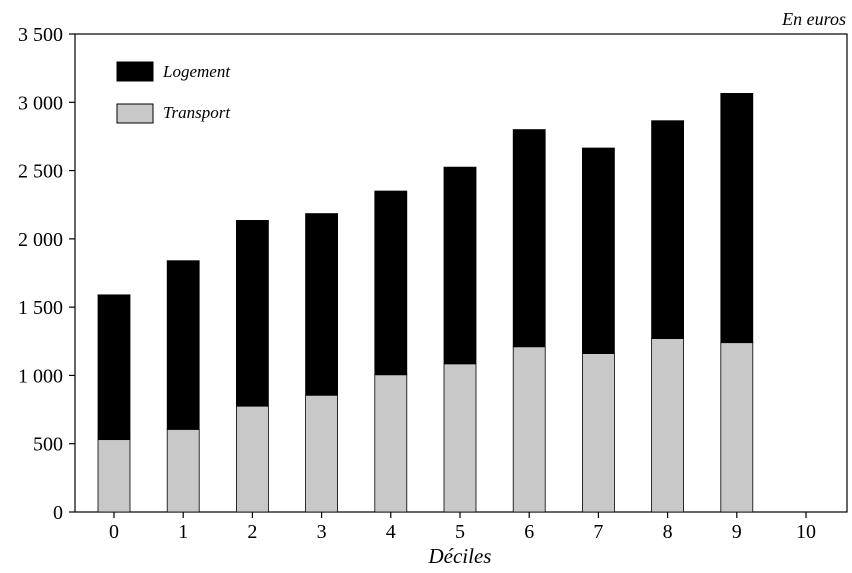 This screenshot has height=573, width=852. Describe the element at coordinates (529, 532) in the screenshot. I see `x-tick-label: 6` at that location.